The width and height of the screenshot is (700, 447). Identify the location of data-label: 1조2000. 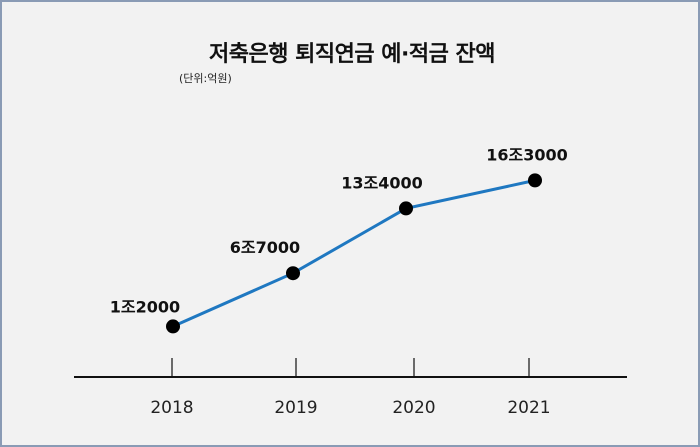
(145, 306).